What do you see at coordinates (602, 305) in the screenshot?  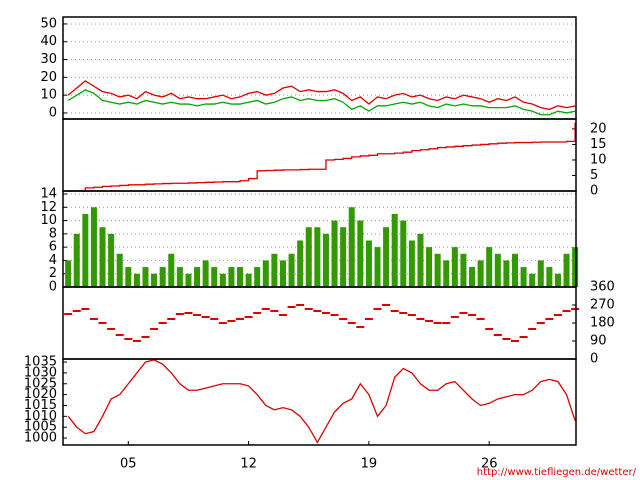 I see `y-tick-label: 270` at bounding box center [602, 305].